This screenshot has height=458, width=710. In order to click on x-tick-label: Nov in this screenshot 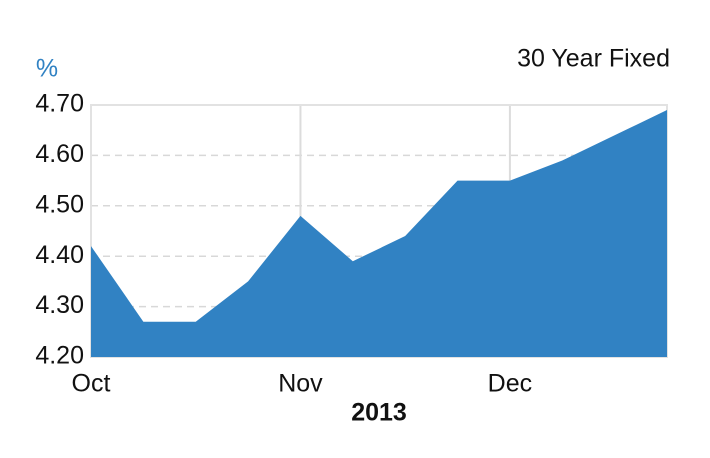, I will do `click(300, 384)`.